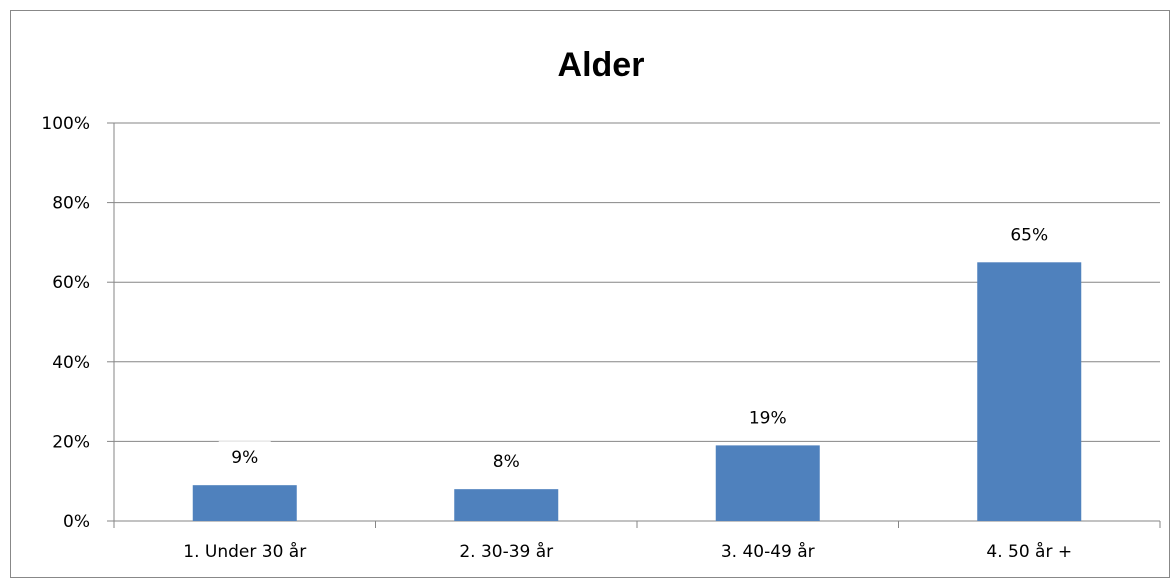 The height and width of the screenshot is (582, 1173). I want to click on y-tick-label: 80%, so click(71, 204).